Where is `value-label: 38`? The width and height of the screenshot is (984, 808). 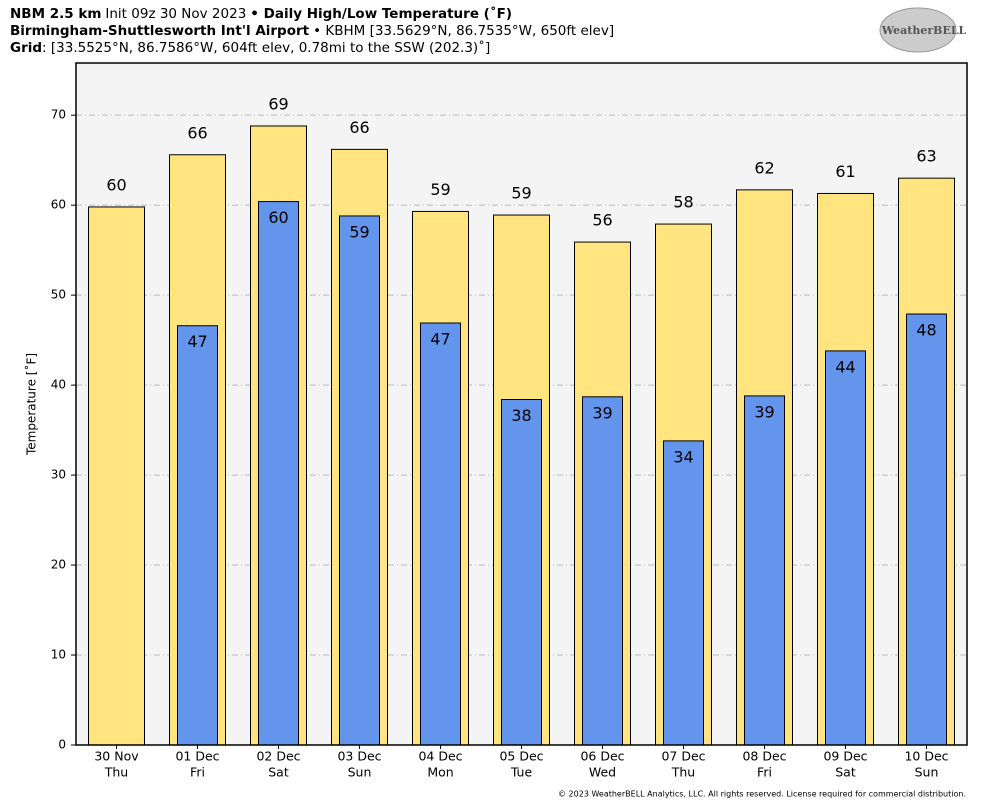 value-label: 38 is located at coordinates (521, 415).